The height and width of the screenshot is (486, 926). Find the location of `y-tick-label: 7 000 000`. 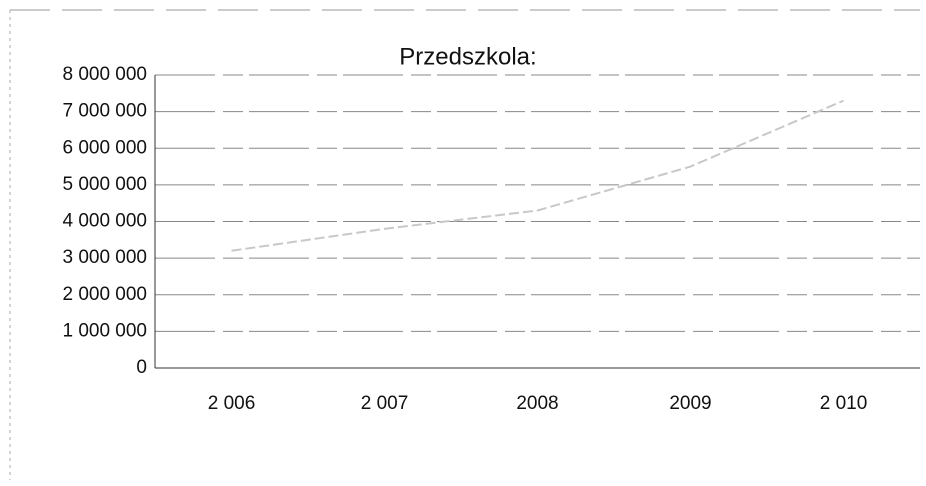

y-tick-label: 7 000 000 is located at coordinates (104, 111).